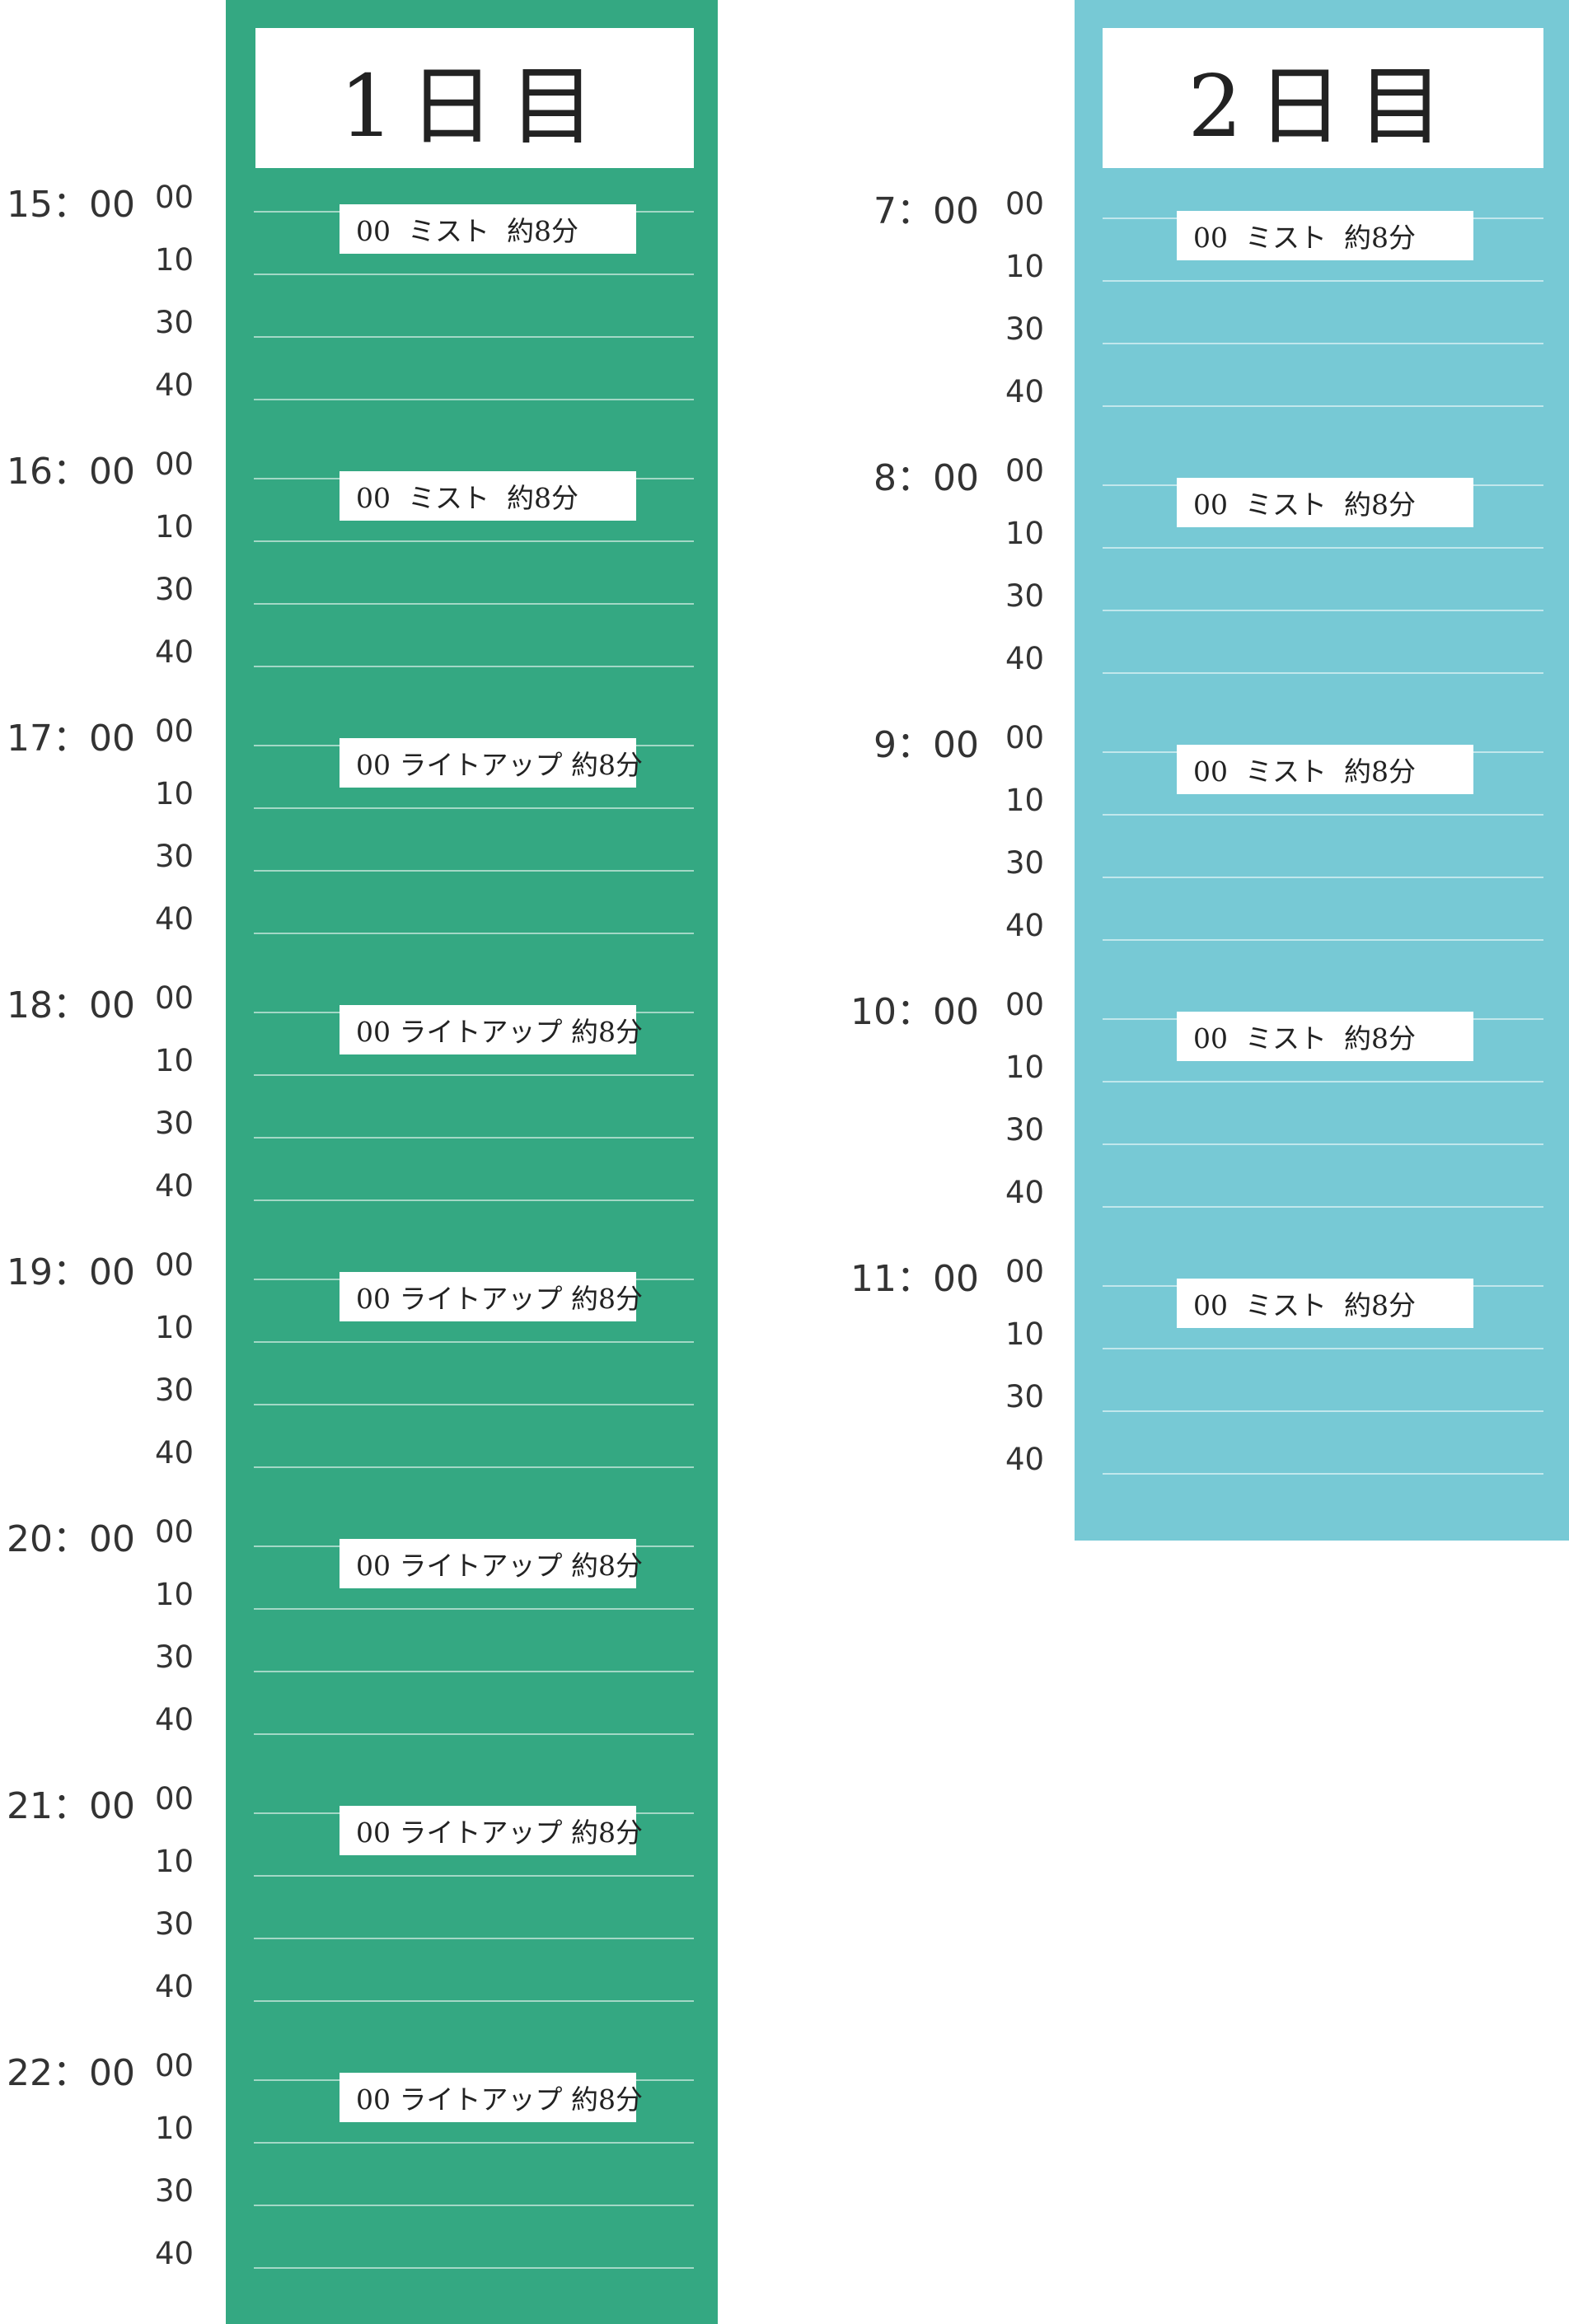 This screenshot has width=1569, height=2324. I want to click on hour-label: 17：00, so click(71, 739).